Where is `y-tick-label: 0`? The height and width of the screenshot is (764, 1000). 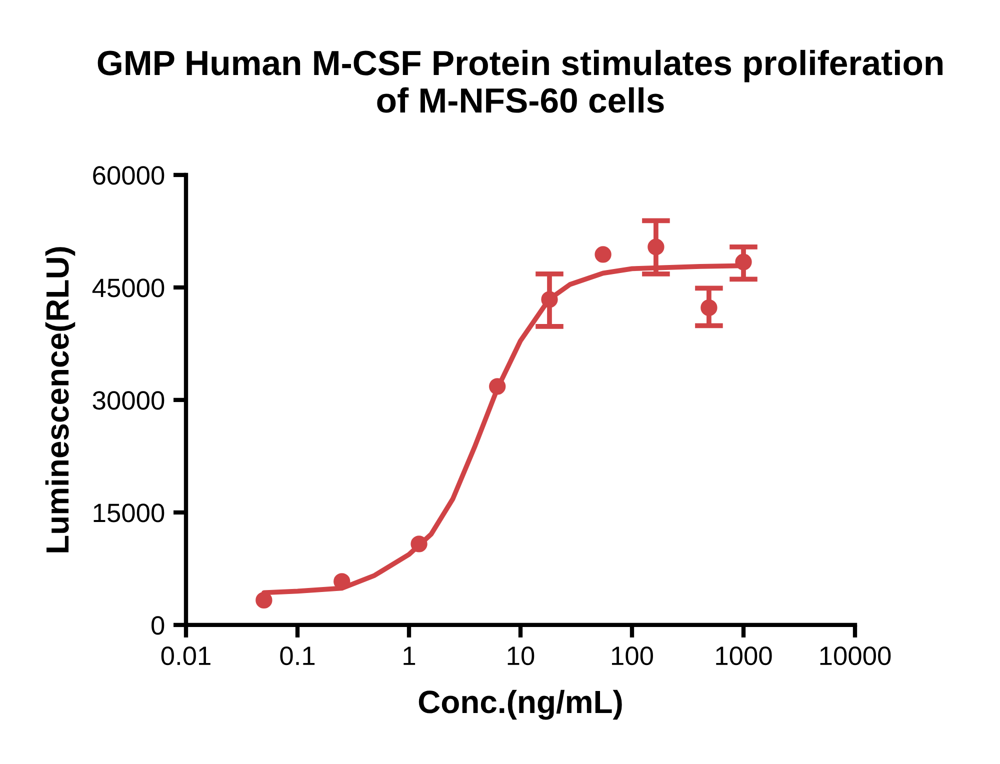 y-tick-label: 0 is located at coordinates (158, 625).